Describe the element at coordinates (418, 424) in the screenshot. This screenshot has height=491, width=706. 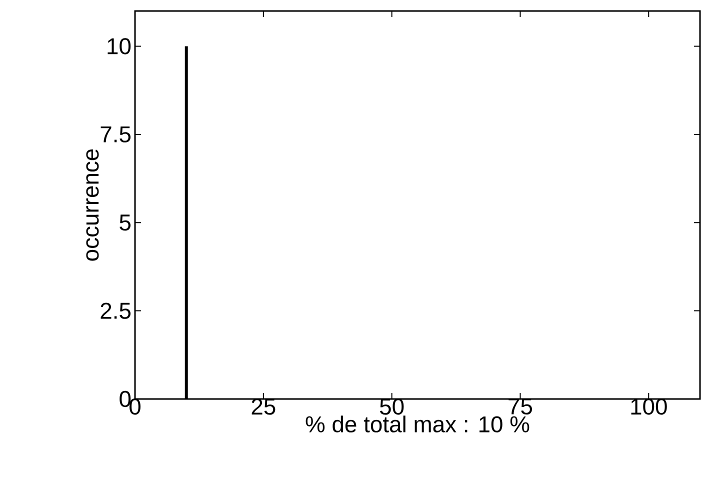
I see `x-axis-title: % de total max : 10 %` at that location.